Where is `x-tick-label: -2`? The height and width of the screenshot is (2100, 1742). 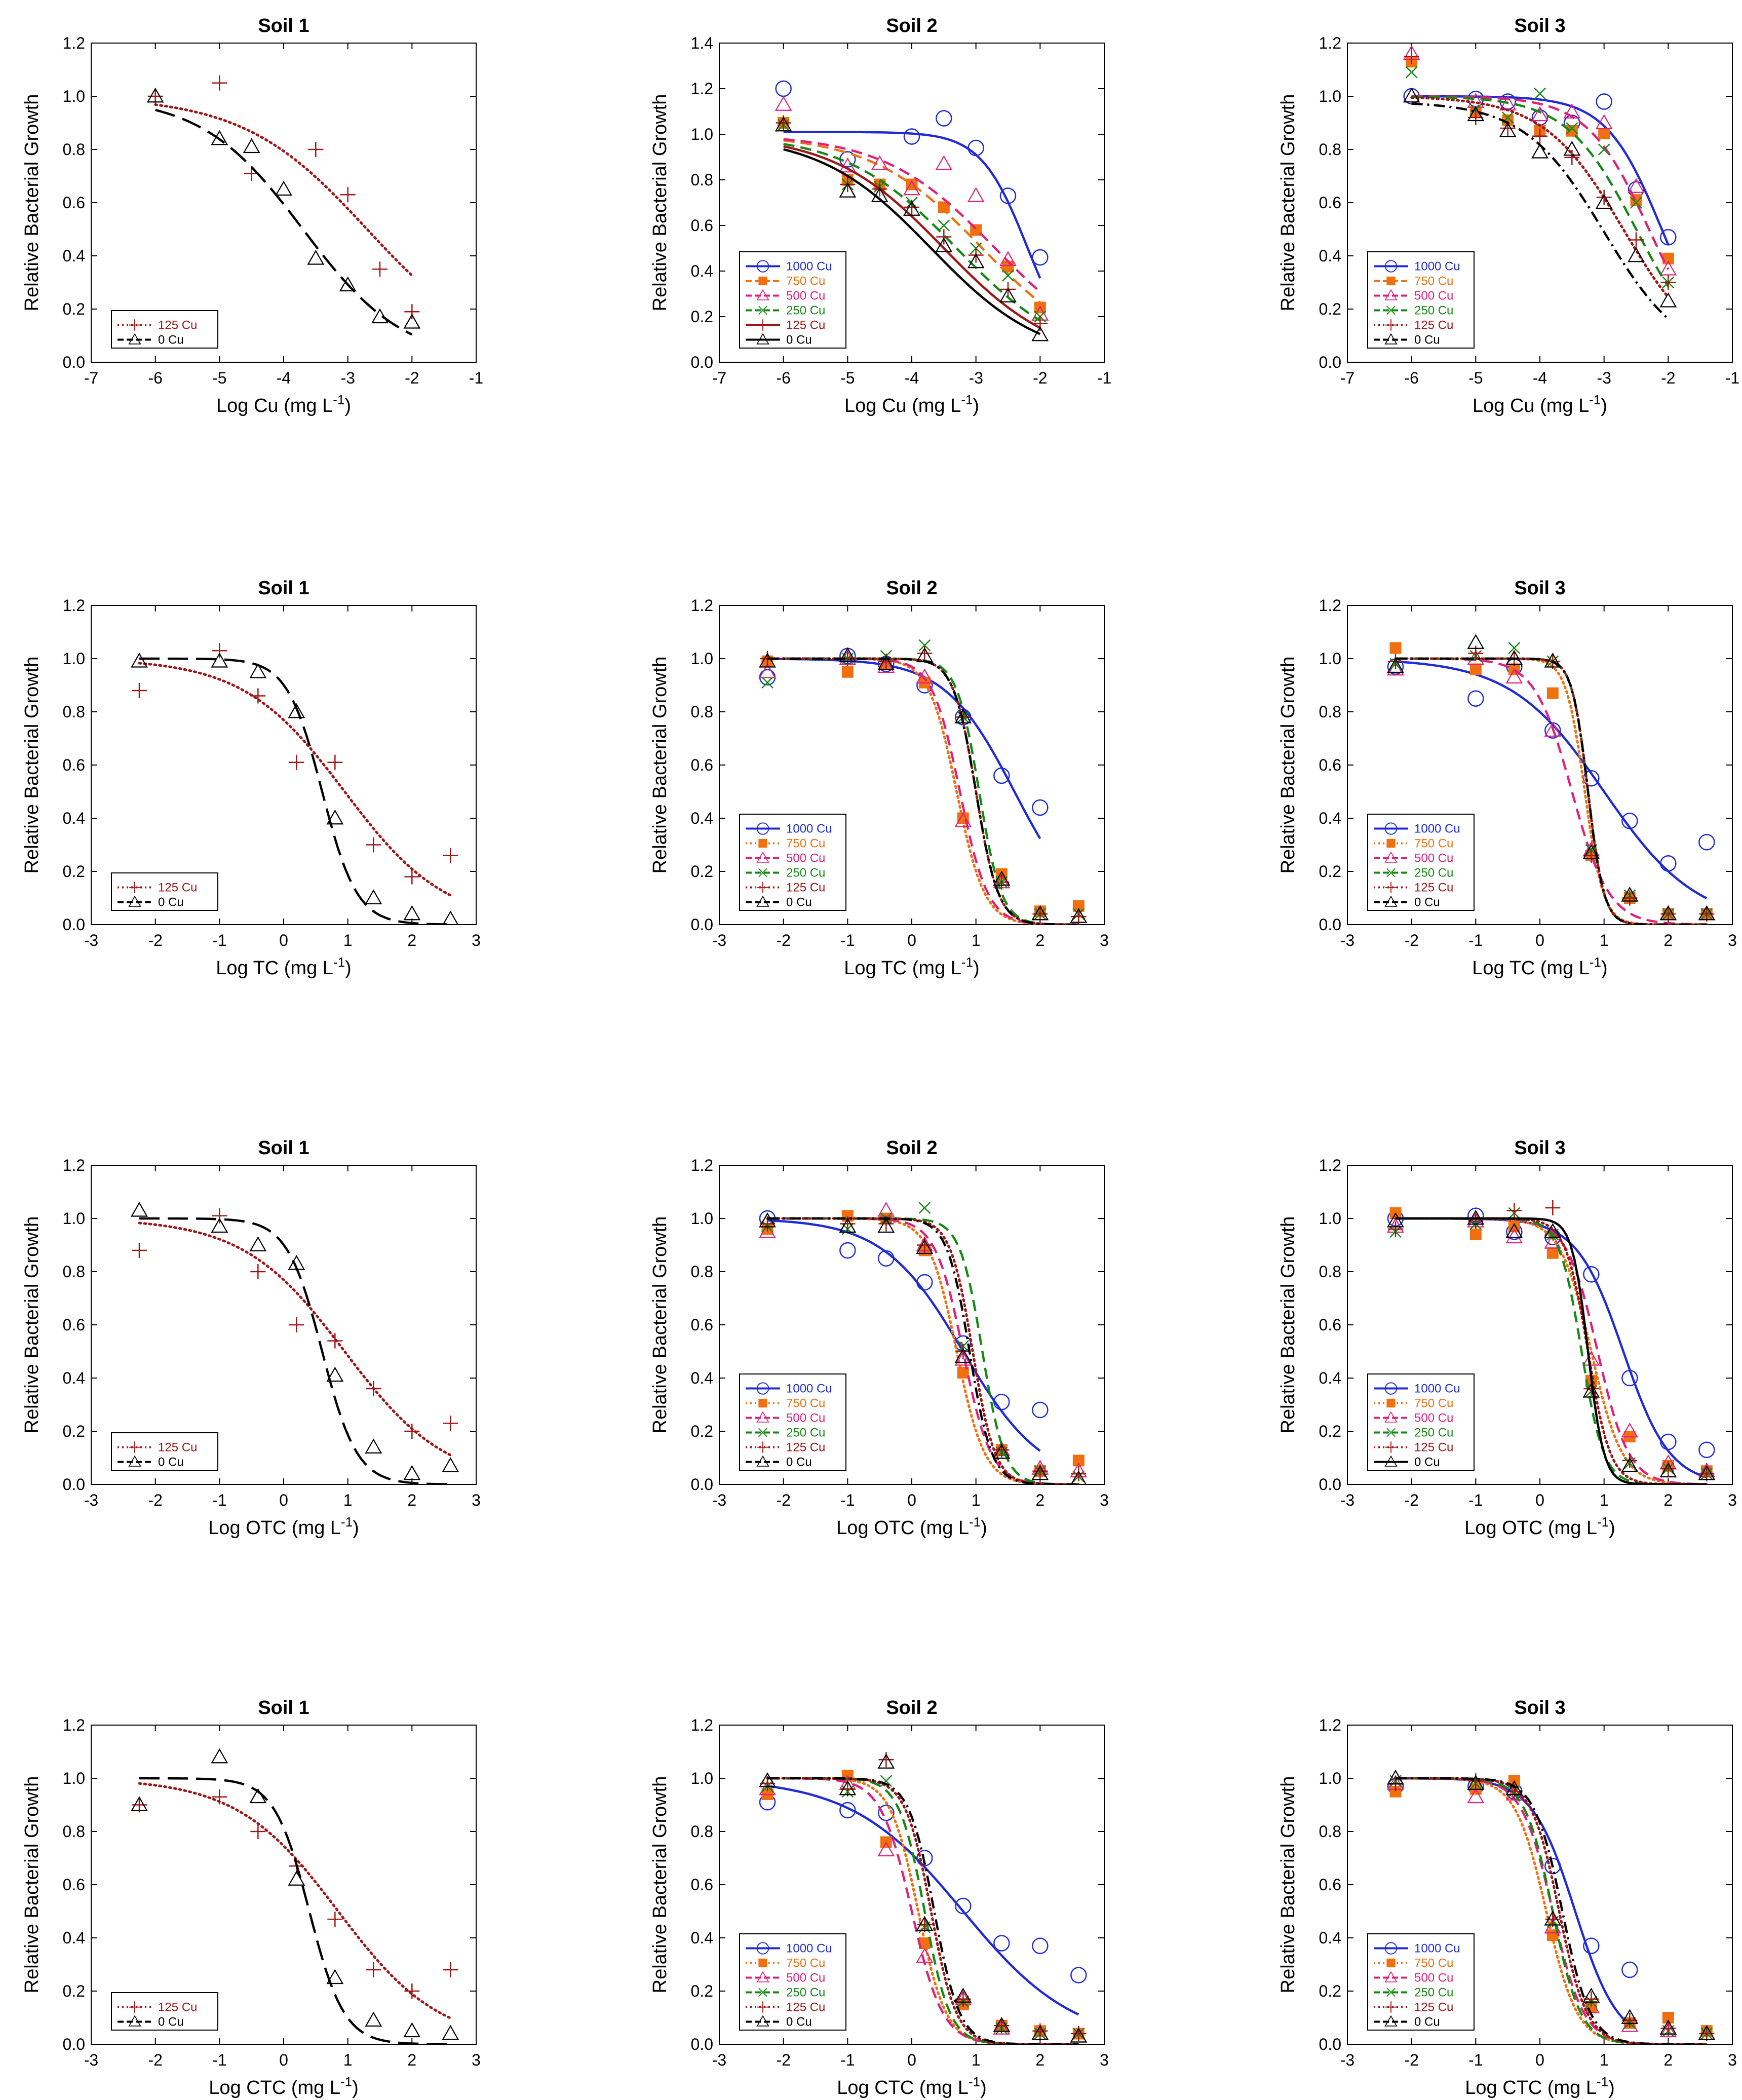 x-tick-label: -2 is located at coordinates (155, 1500).